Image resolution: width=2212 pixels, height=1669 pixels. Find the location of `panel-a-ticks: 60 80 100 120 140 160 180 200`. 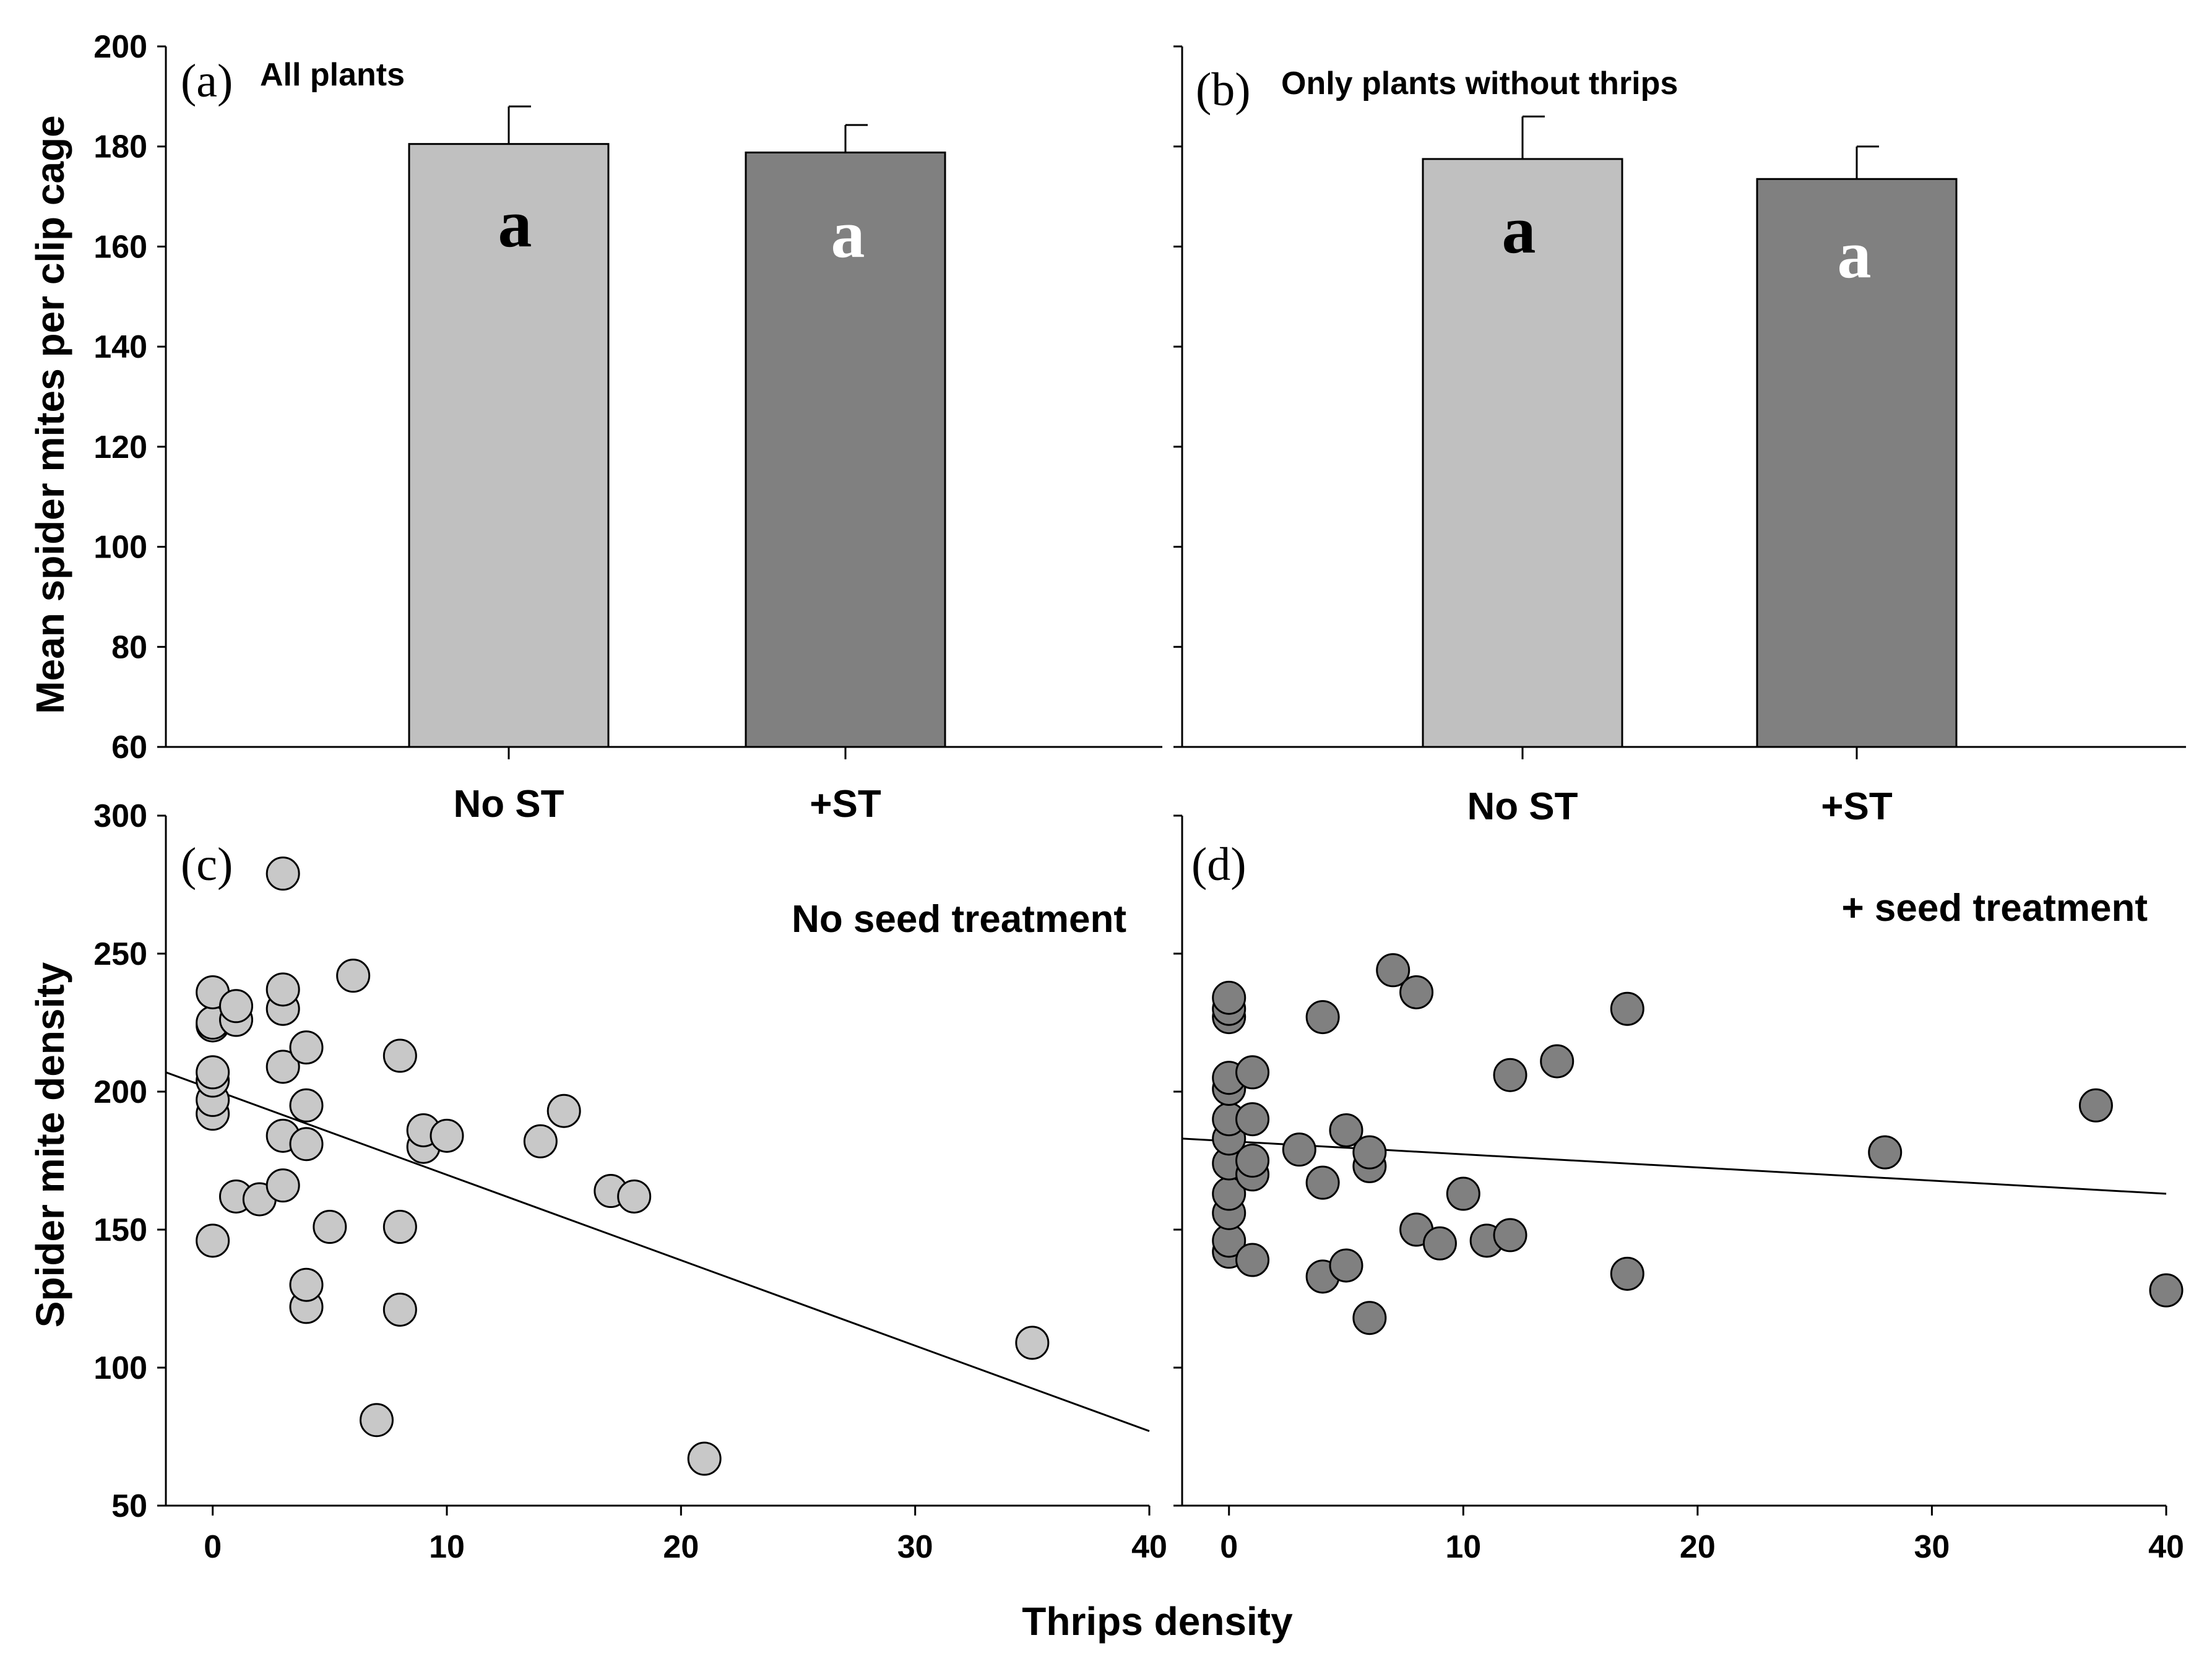

panel-a-ticks: 60 80 100 120 140 160 180 200 is located at coordinates (129, 397).